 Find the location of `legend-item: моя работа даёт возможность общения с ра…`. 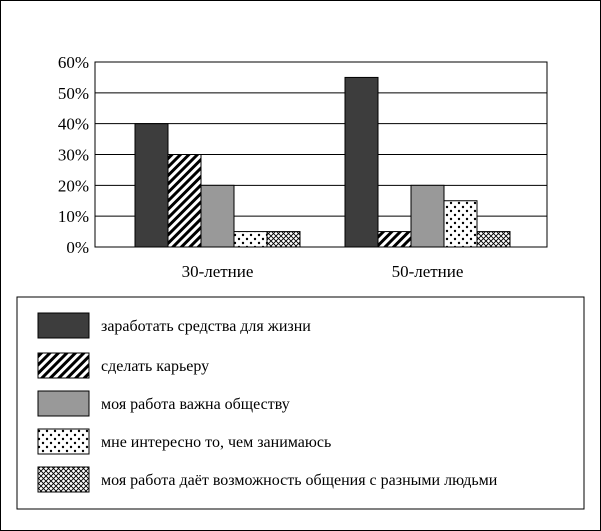

legend-item: моя работа даёт возможность общения с ра… is located at coordinates (267, 479).